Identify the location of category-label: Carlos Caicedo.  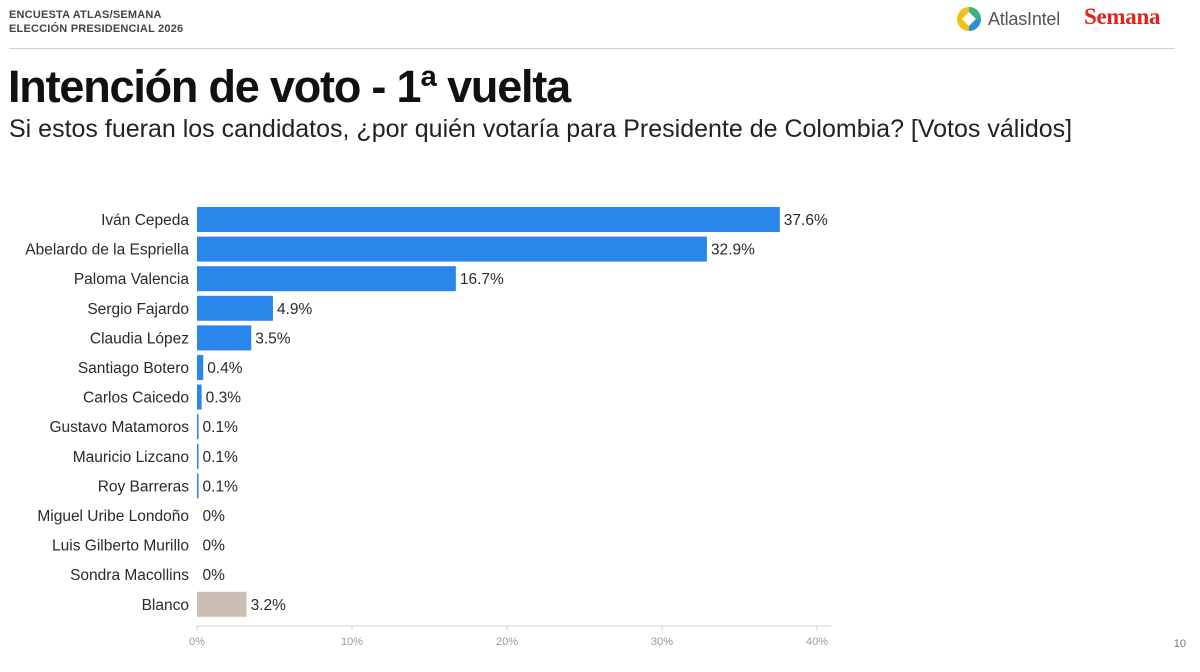
(136, 398).